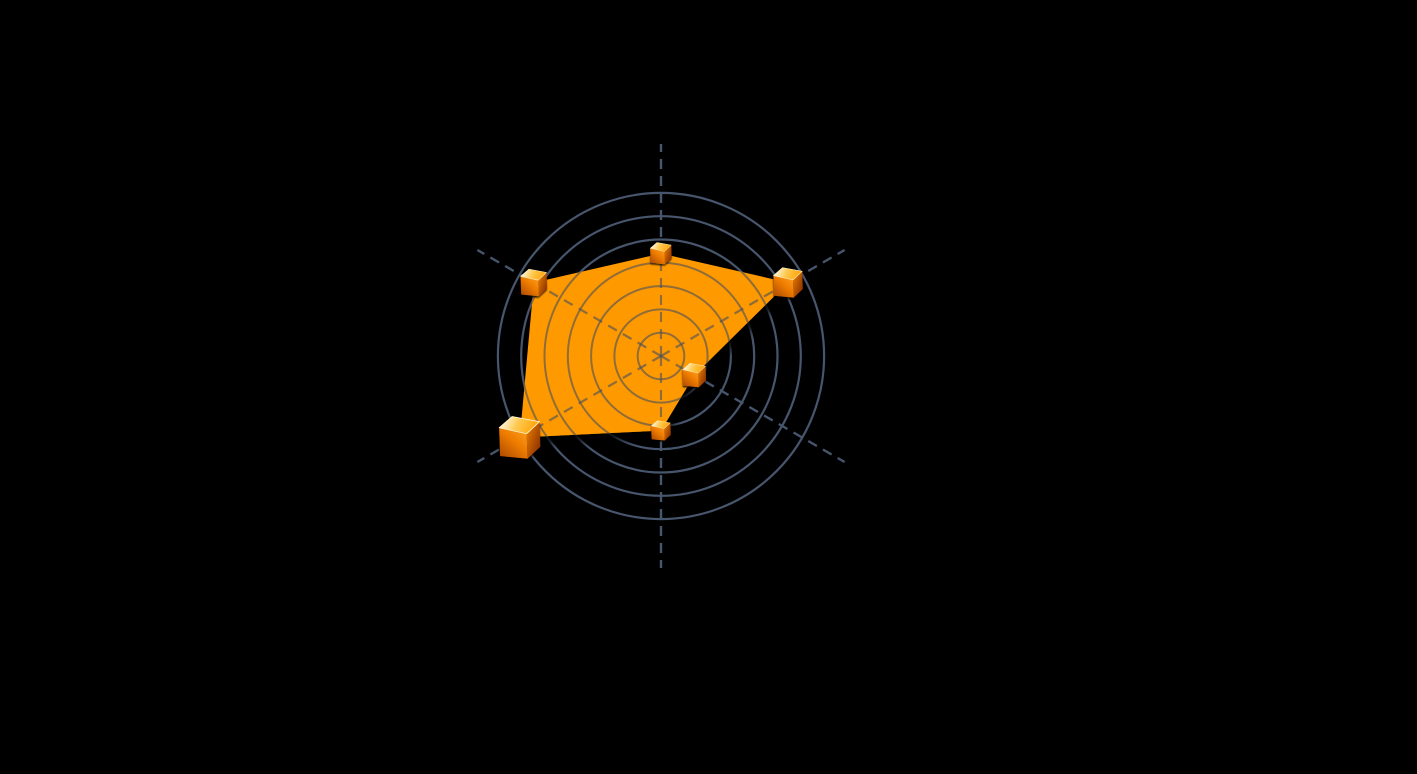 The width and height of the screenshot is (1417, 774). I want to click on radar-data-area, so click(654, 345).